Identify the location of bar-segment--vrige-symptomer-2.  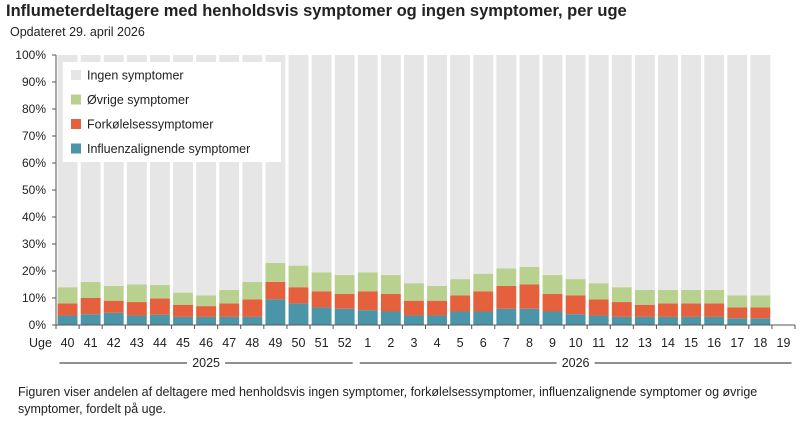
(390, 284).